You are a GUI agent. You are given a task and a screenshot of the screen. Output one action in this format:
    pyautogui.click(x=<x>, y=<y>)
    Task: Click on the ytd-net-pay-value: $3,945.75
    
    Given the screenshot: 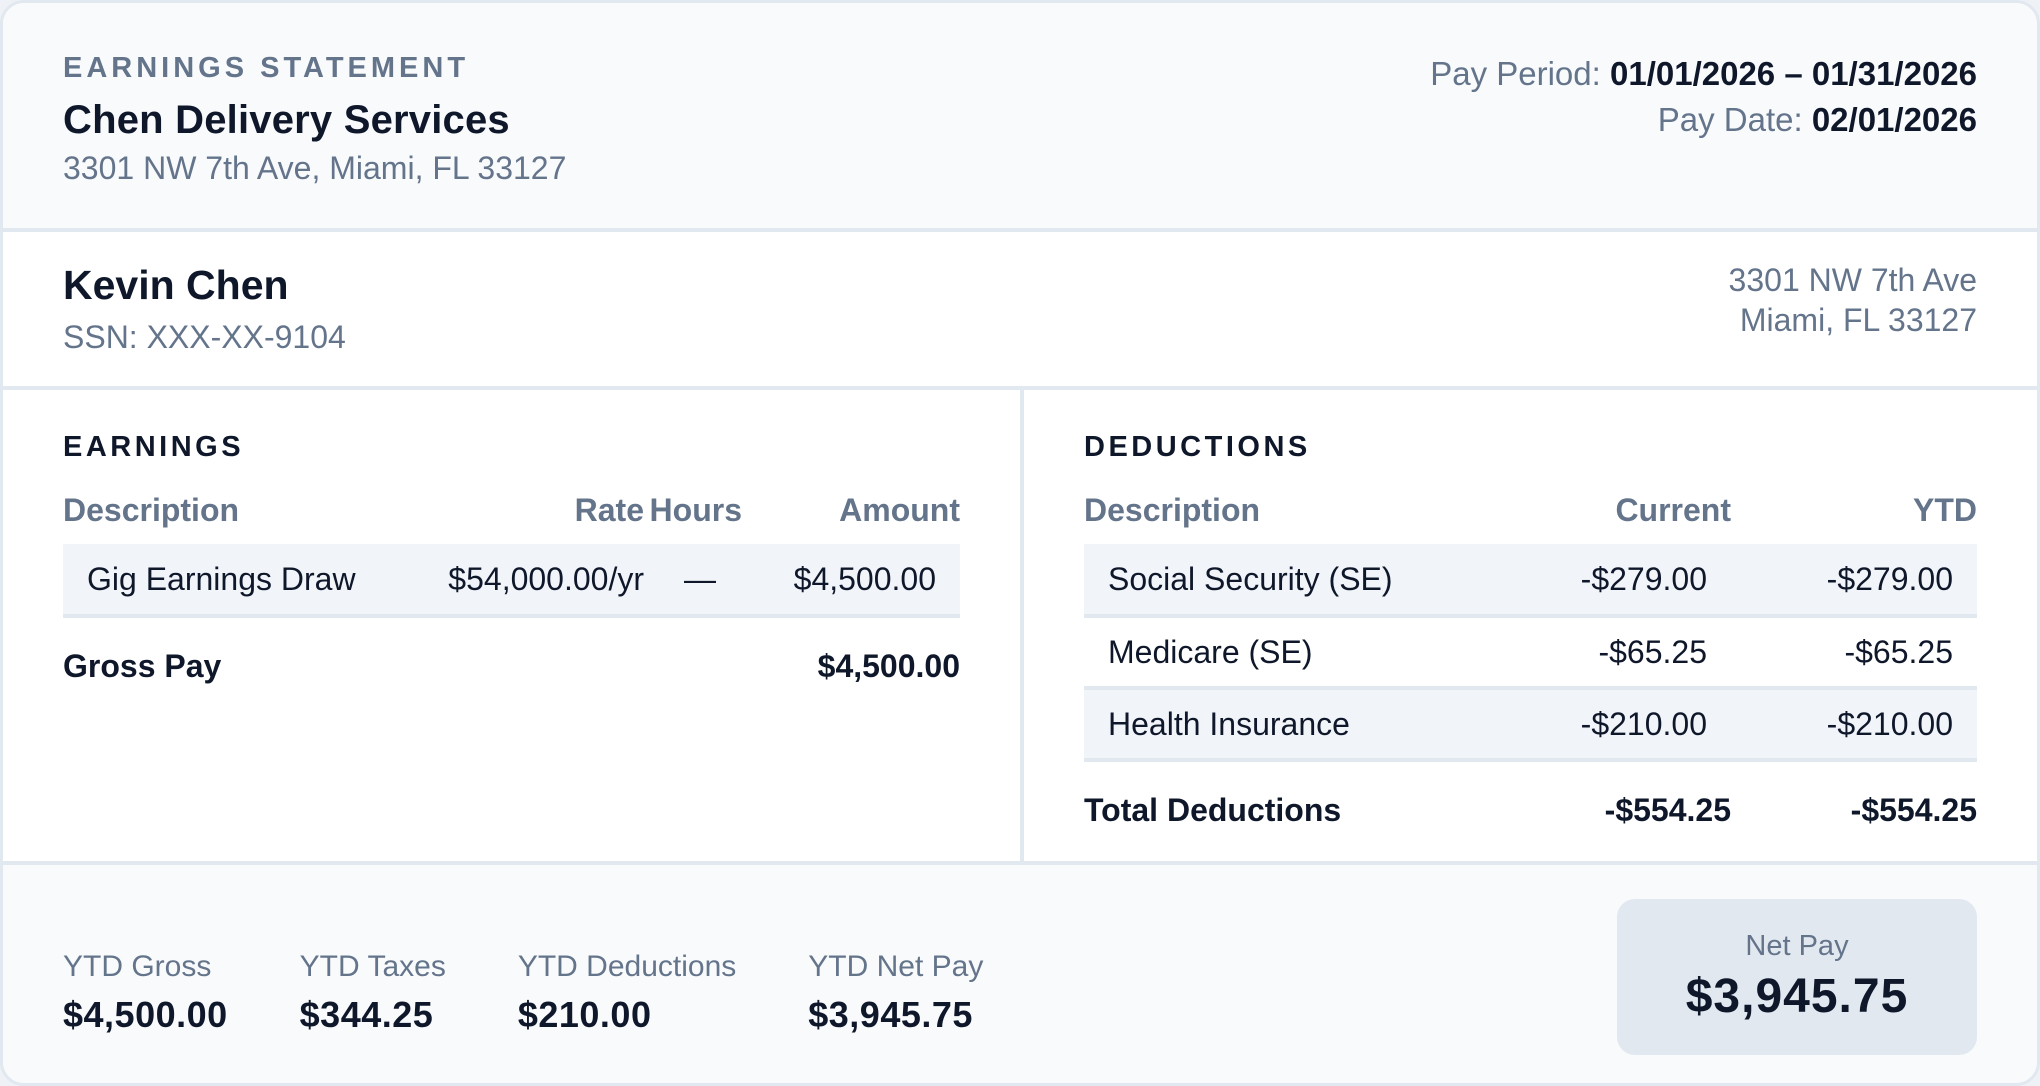 What is the action you would take?
    pyautogui.click(x=890, y=1014)
    